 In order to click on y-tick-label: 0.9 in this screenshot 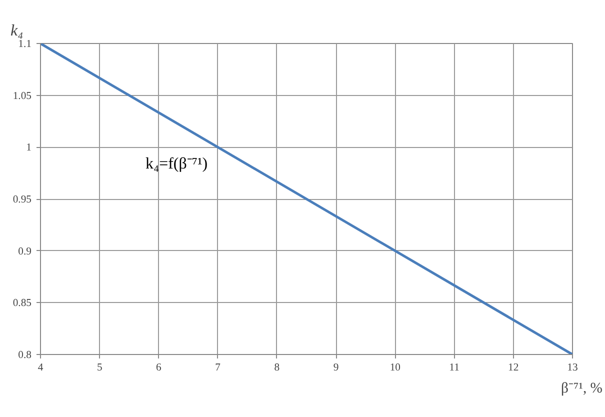, I will do `click(25, 252)`.